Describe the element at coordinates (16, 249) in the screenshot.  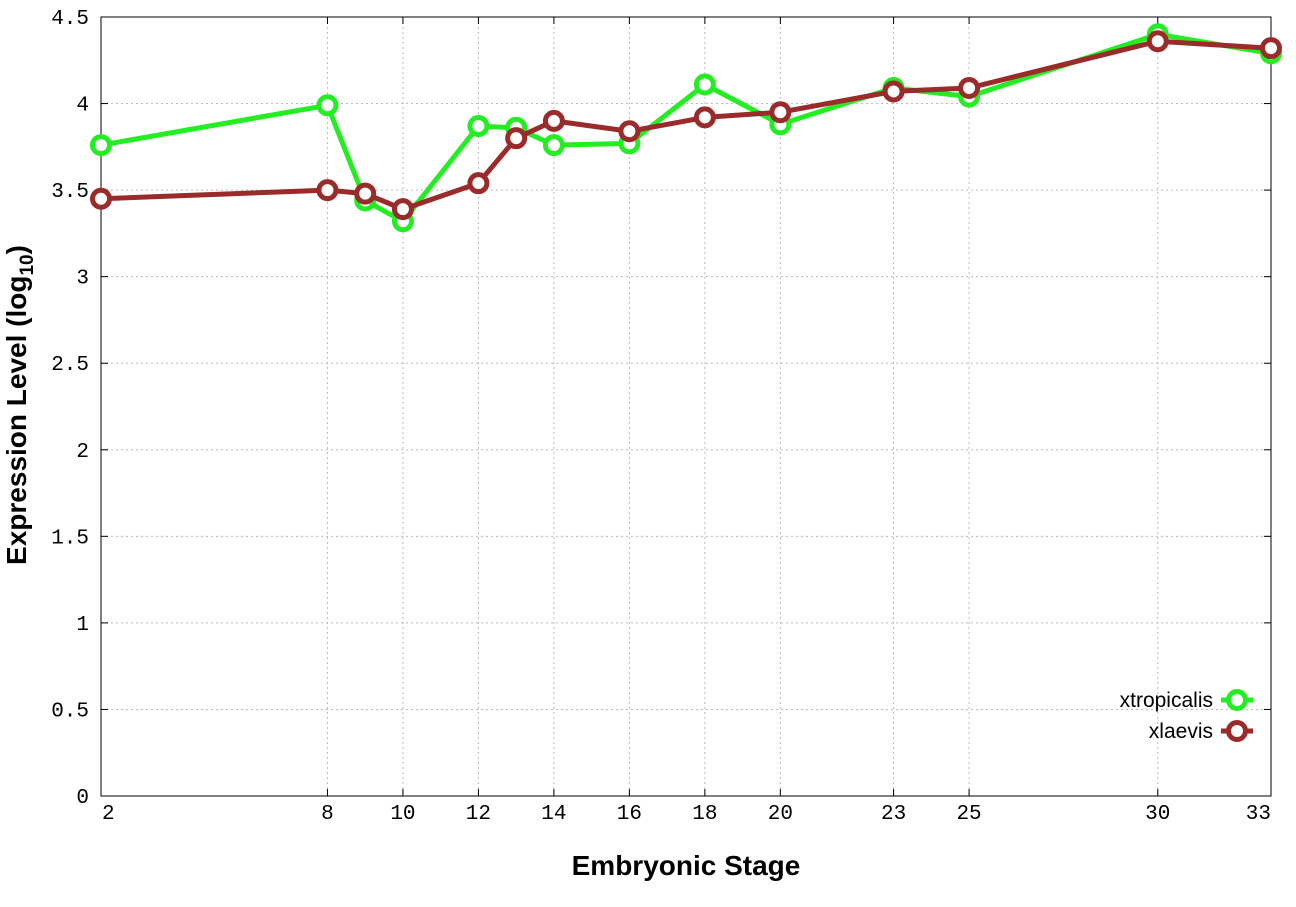
I see `y-axis-title-close: )` at that location.